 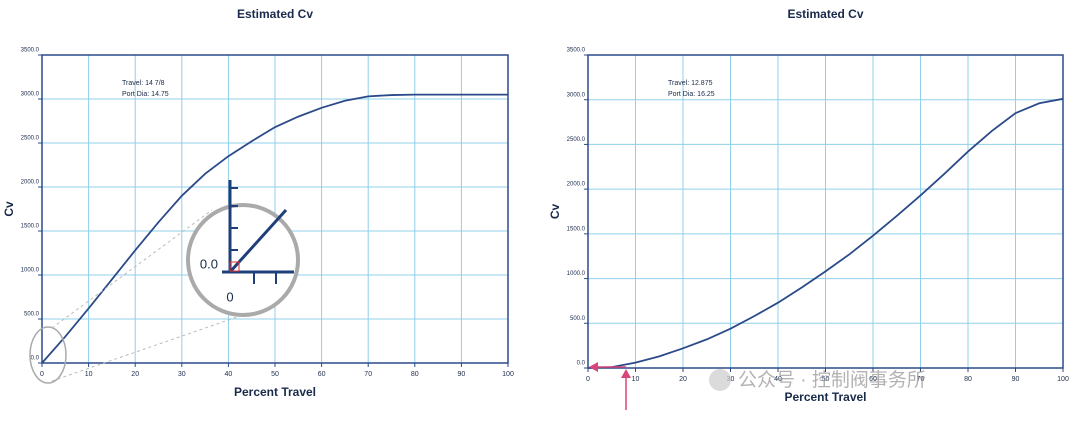 I want to click on annotation: Travel: 14 7/8, so click(x=143, y=83).